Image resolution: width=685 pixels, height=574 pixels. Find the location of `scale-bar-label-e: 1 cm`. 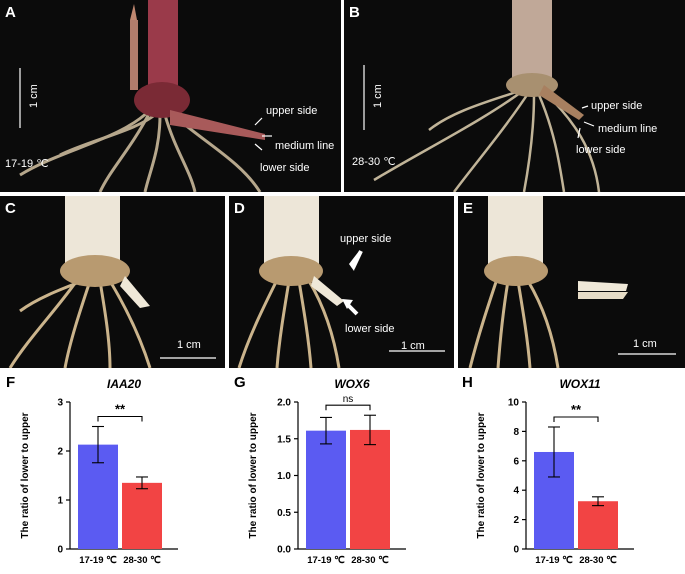

scale-bar-label-e: 1 cm is located at coordinates (645, 344).